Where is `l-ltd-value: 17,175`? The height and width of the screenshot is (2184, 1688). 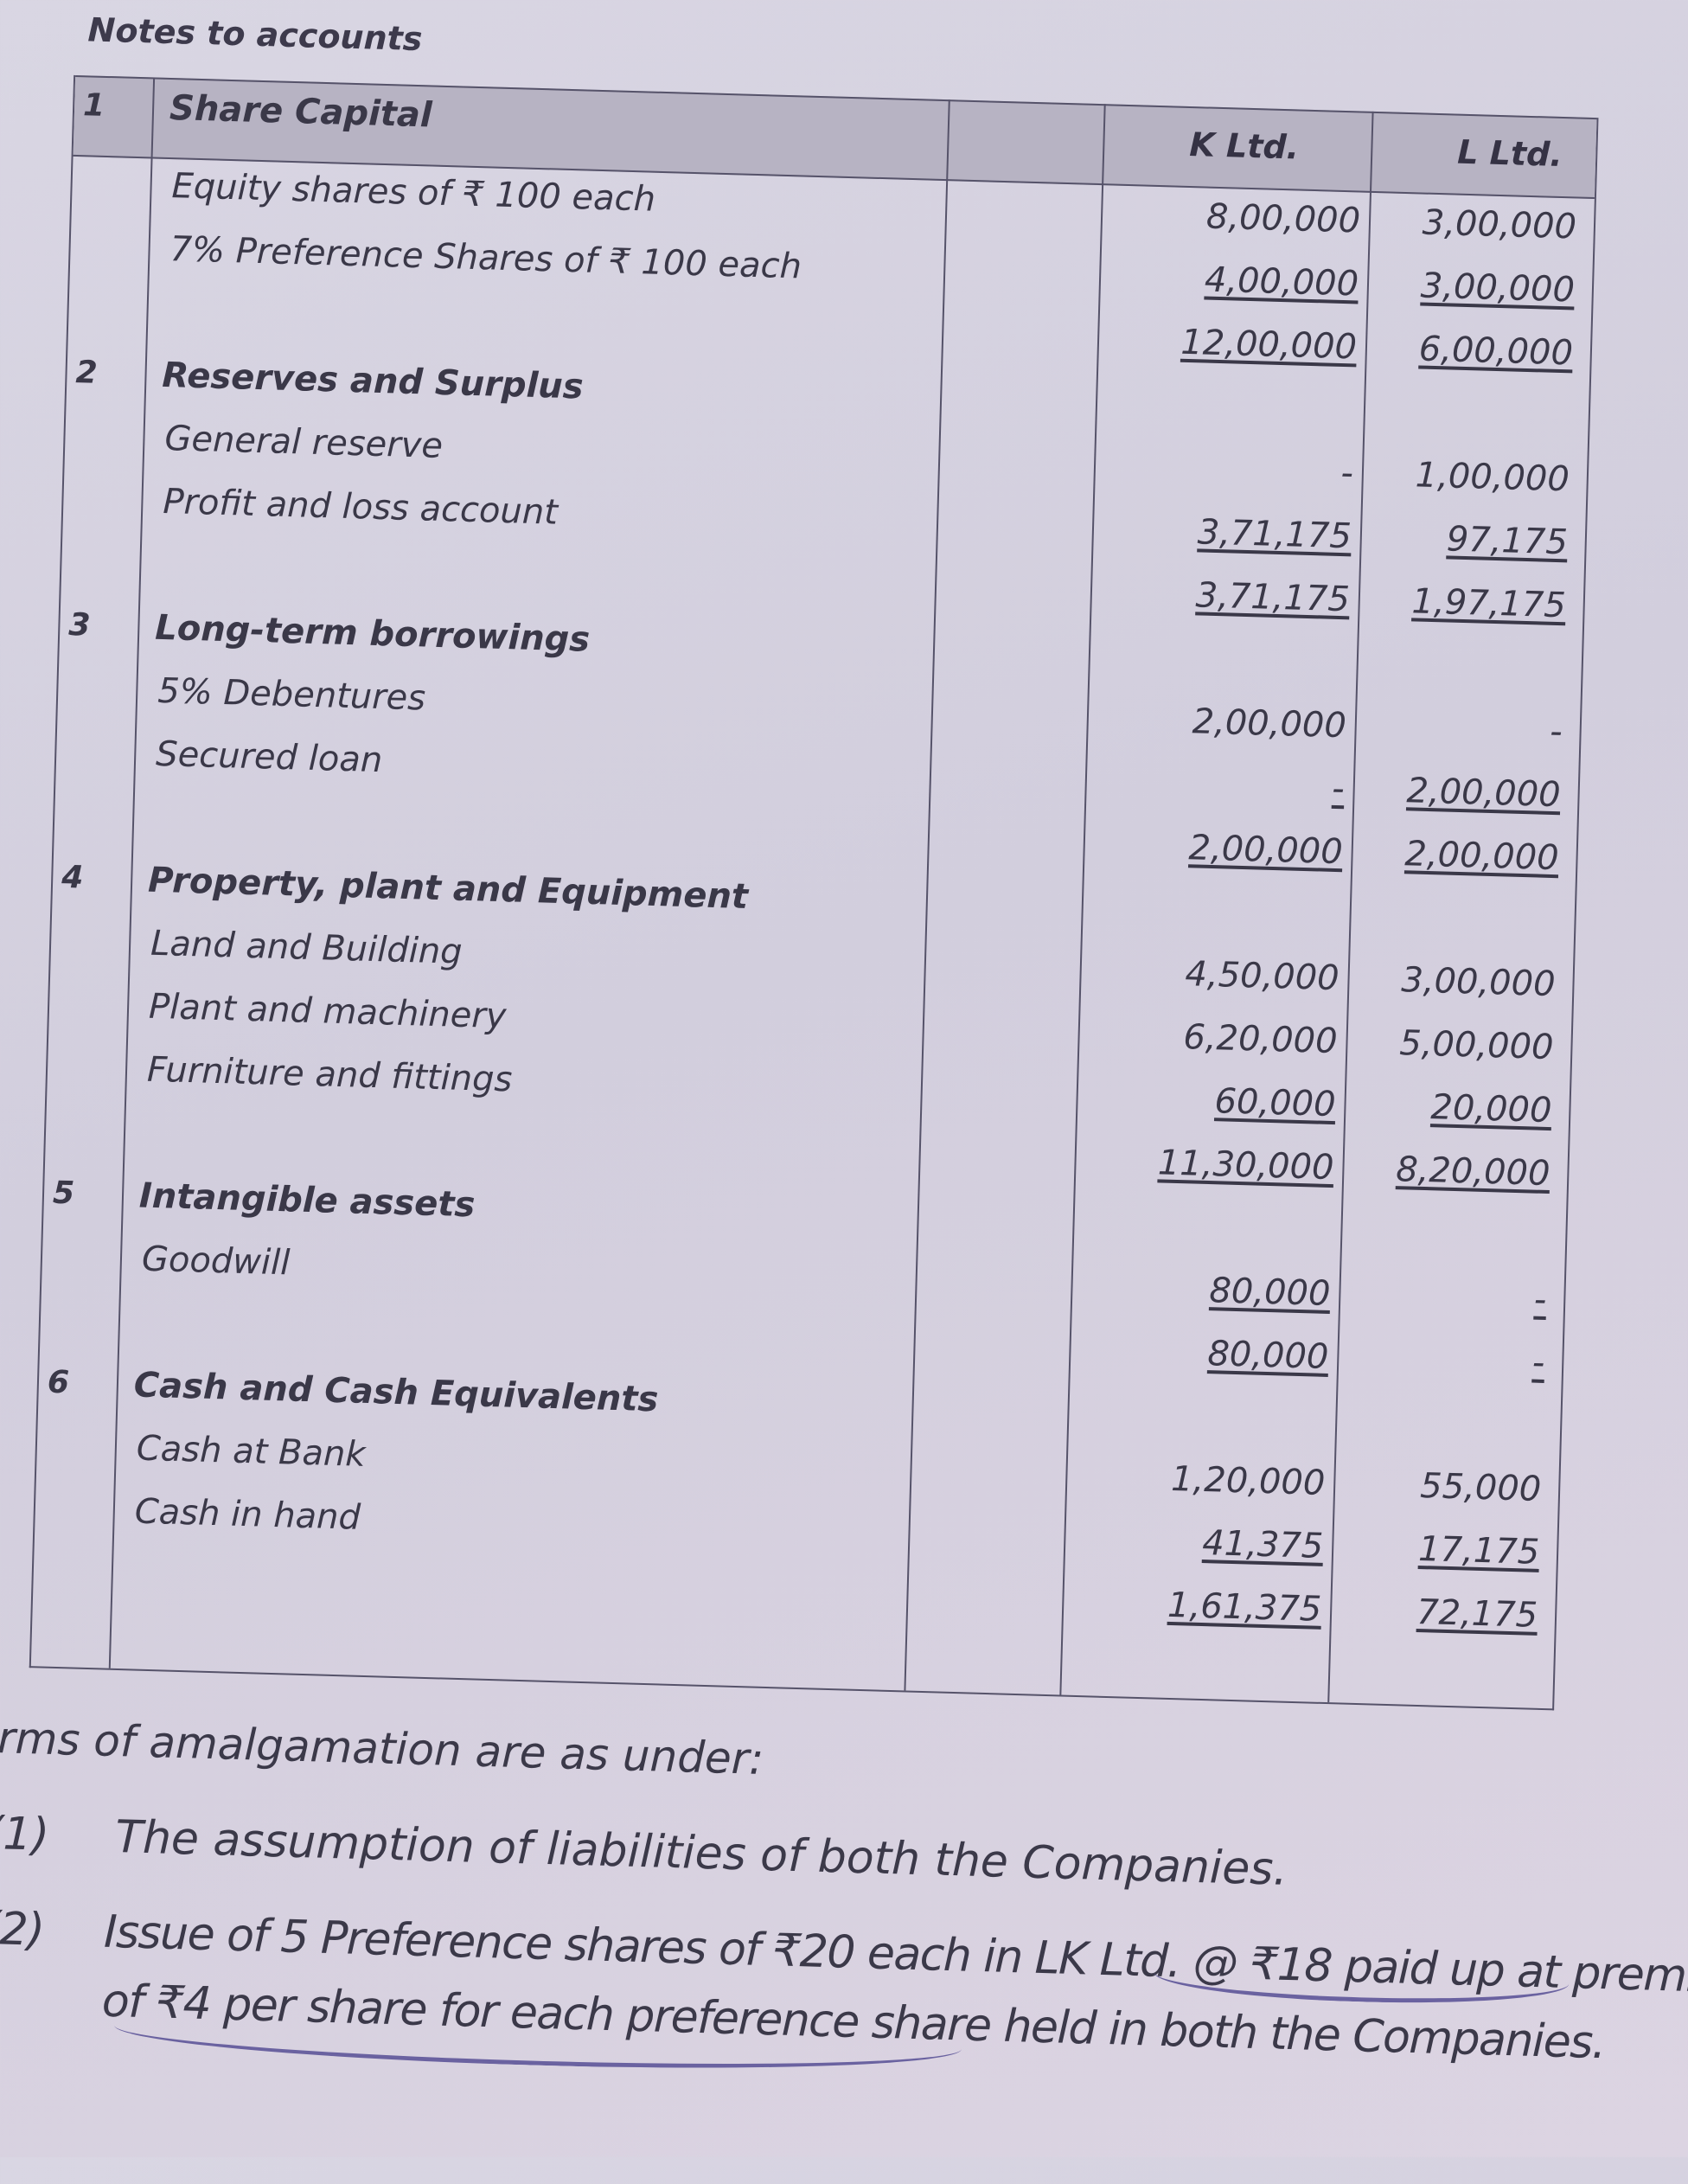
l-ltd-value: 17,175 is located at coordinates (1478, 1550).